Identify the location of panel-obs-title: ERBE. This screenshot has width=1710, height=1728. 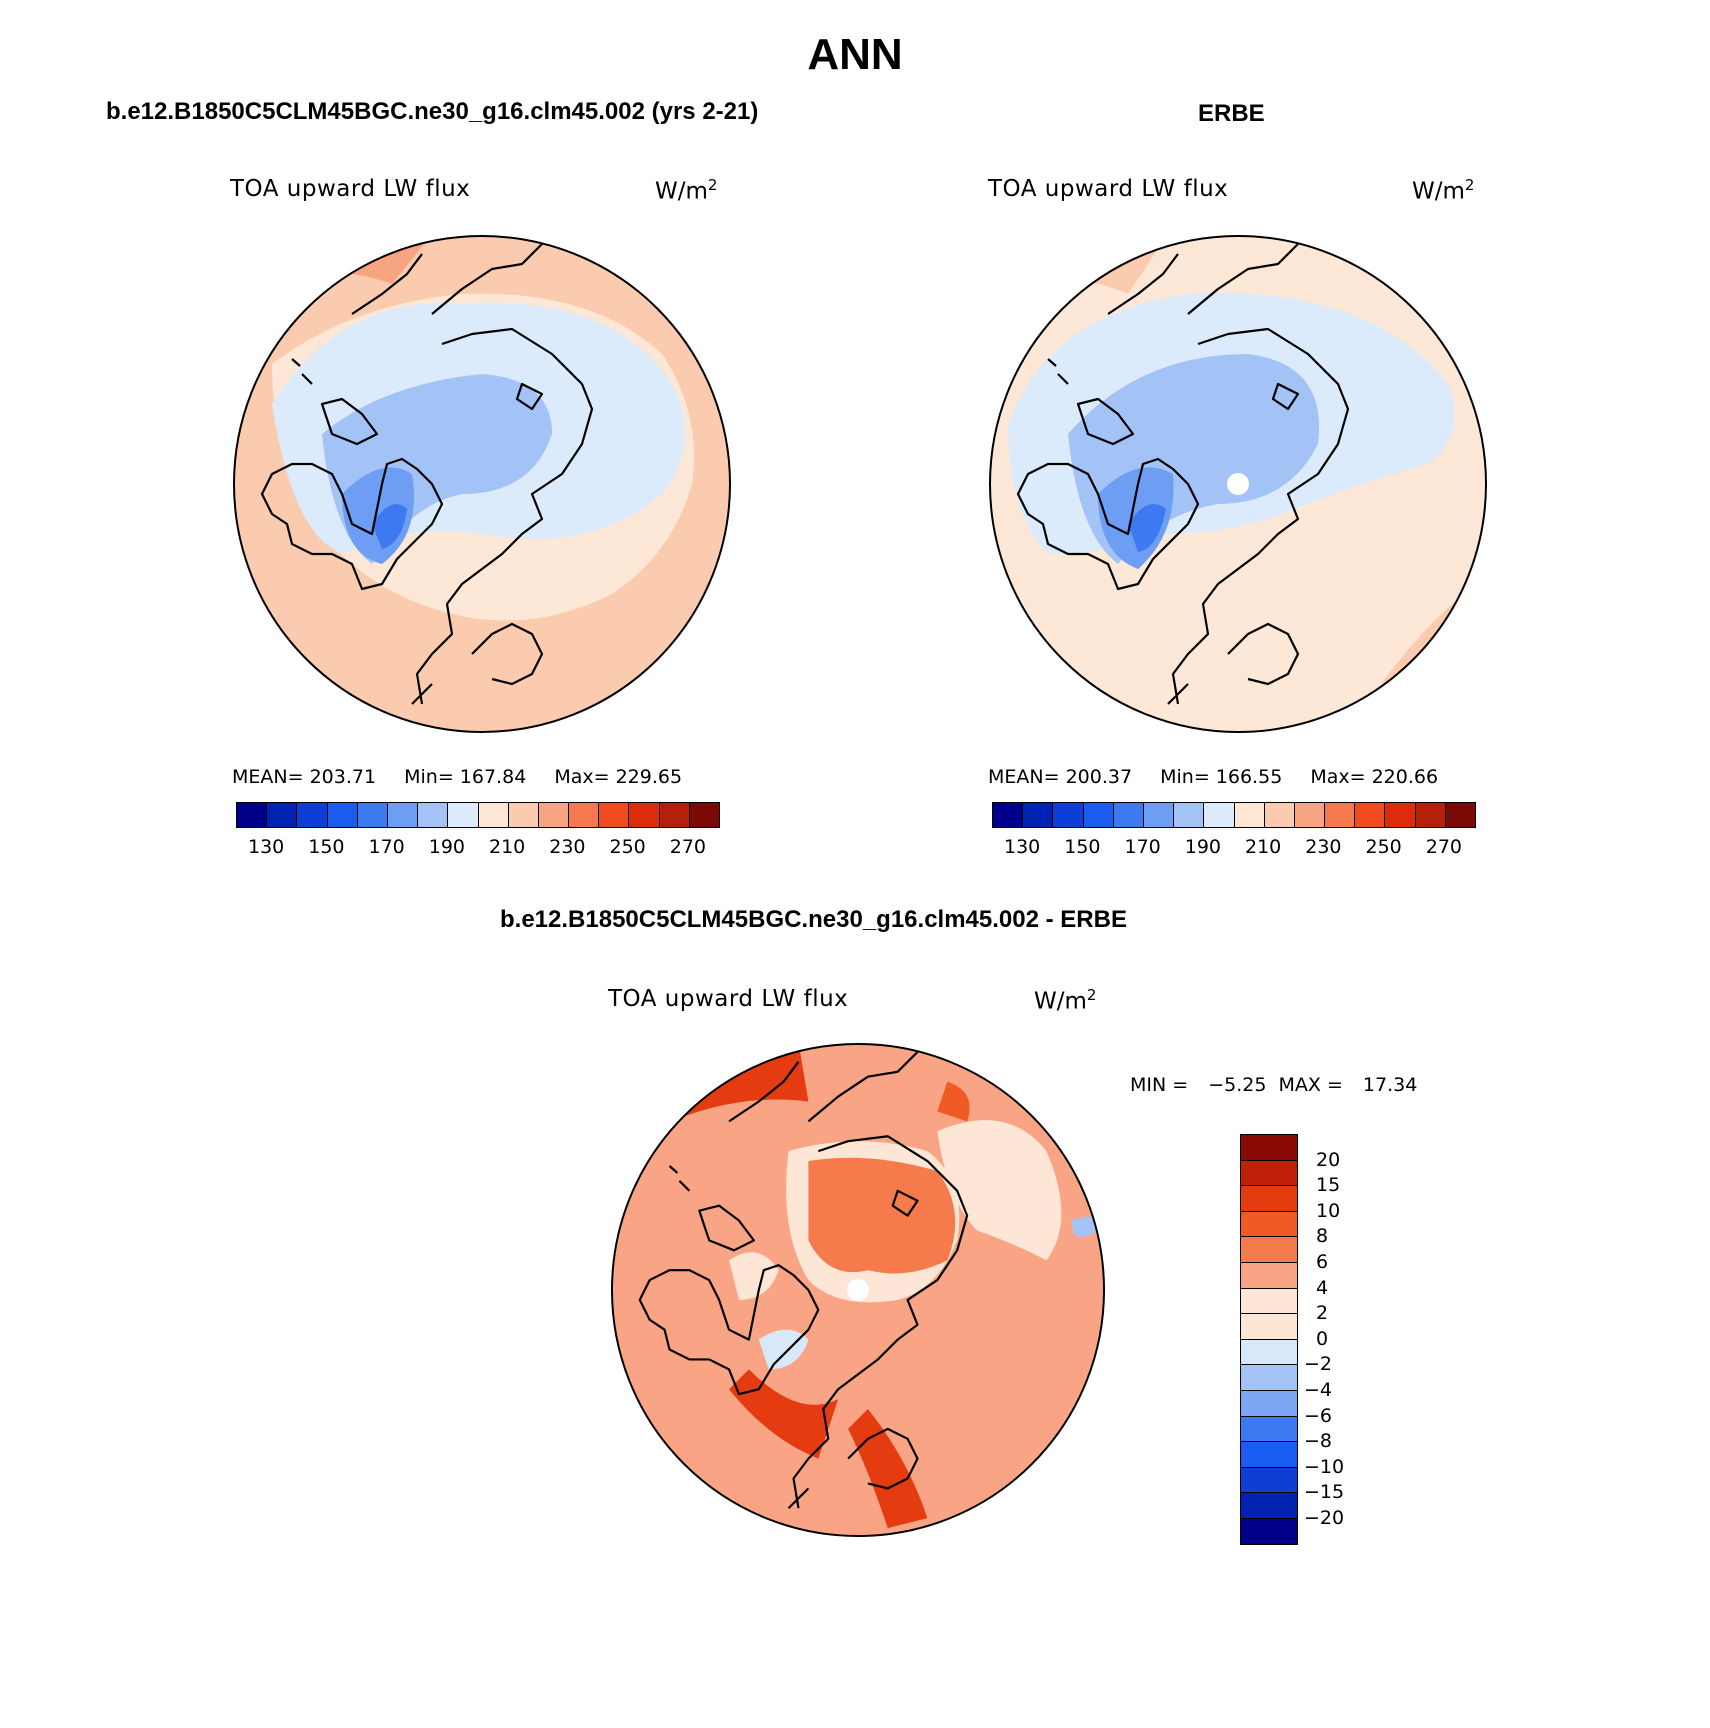
(1231, 113).